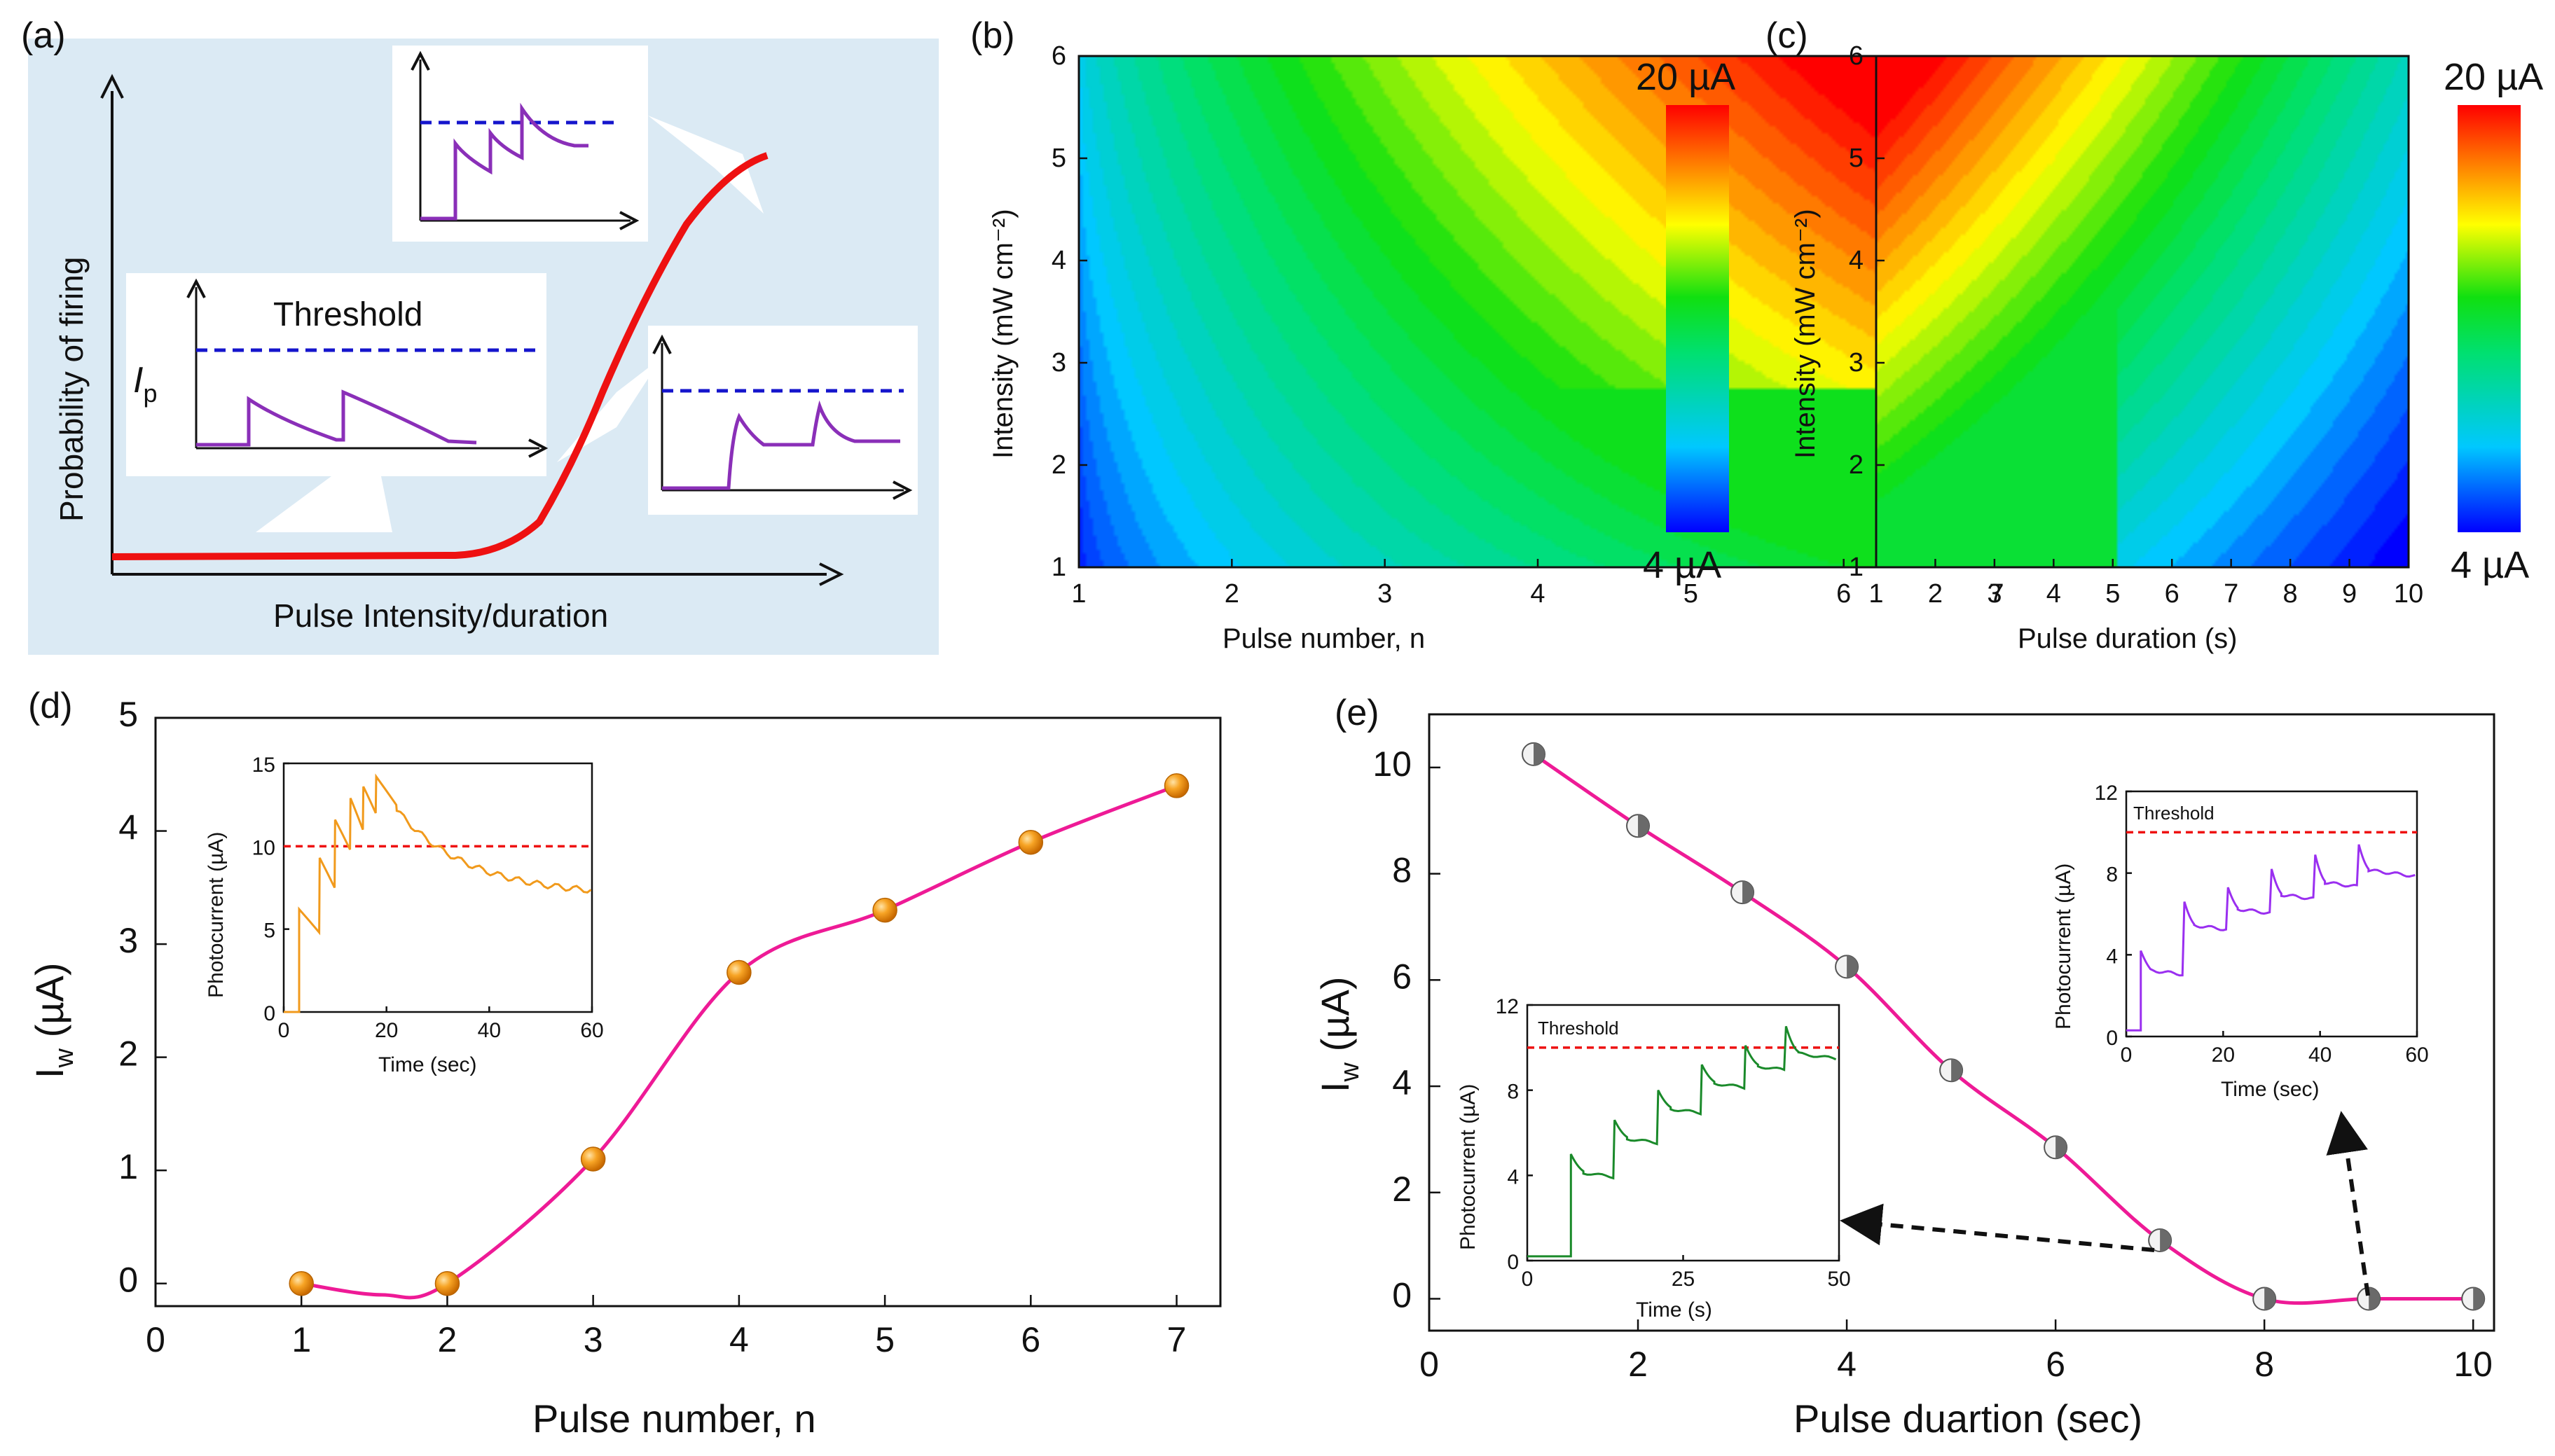  What do you see at coordinates (1402, 976) in the screenshot?
I see `panel-e-ytick-label: 6` at bounding box center [1402, 976].